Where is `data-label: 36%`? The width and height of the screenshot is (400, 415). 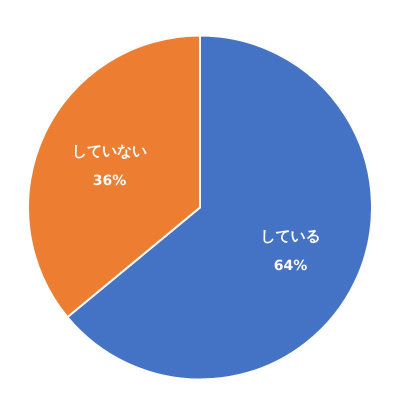
data-label: 36% is located at coordinates (109, 180).